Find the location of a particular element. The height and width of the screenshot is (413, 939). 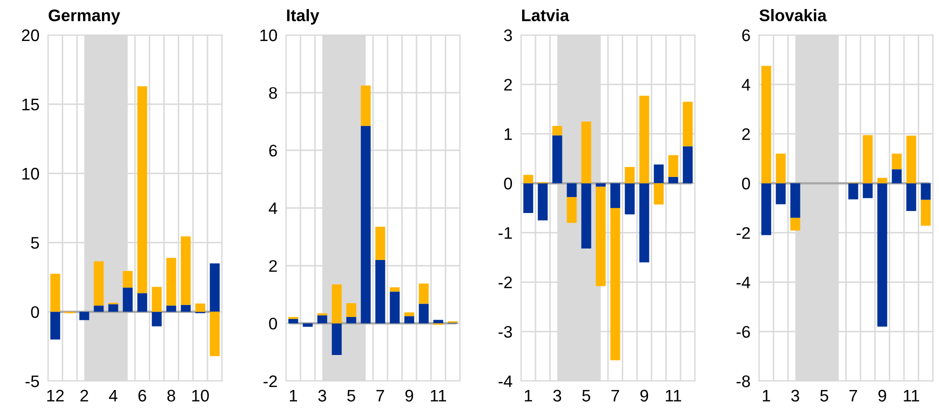

x-tick-label: 4 is located at coordinates (113, 396).